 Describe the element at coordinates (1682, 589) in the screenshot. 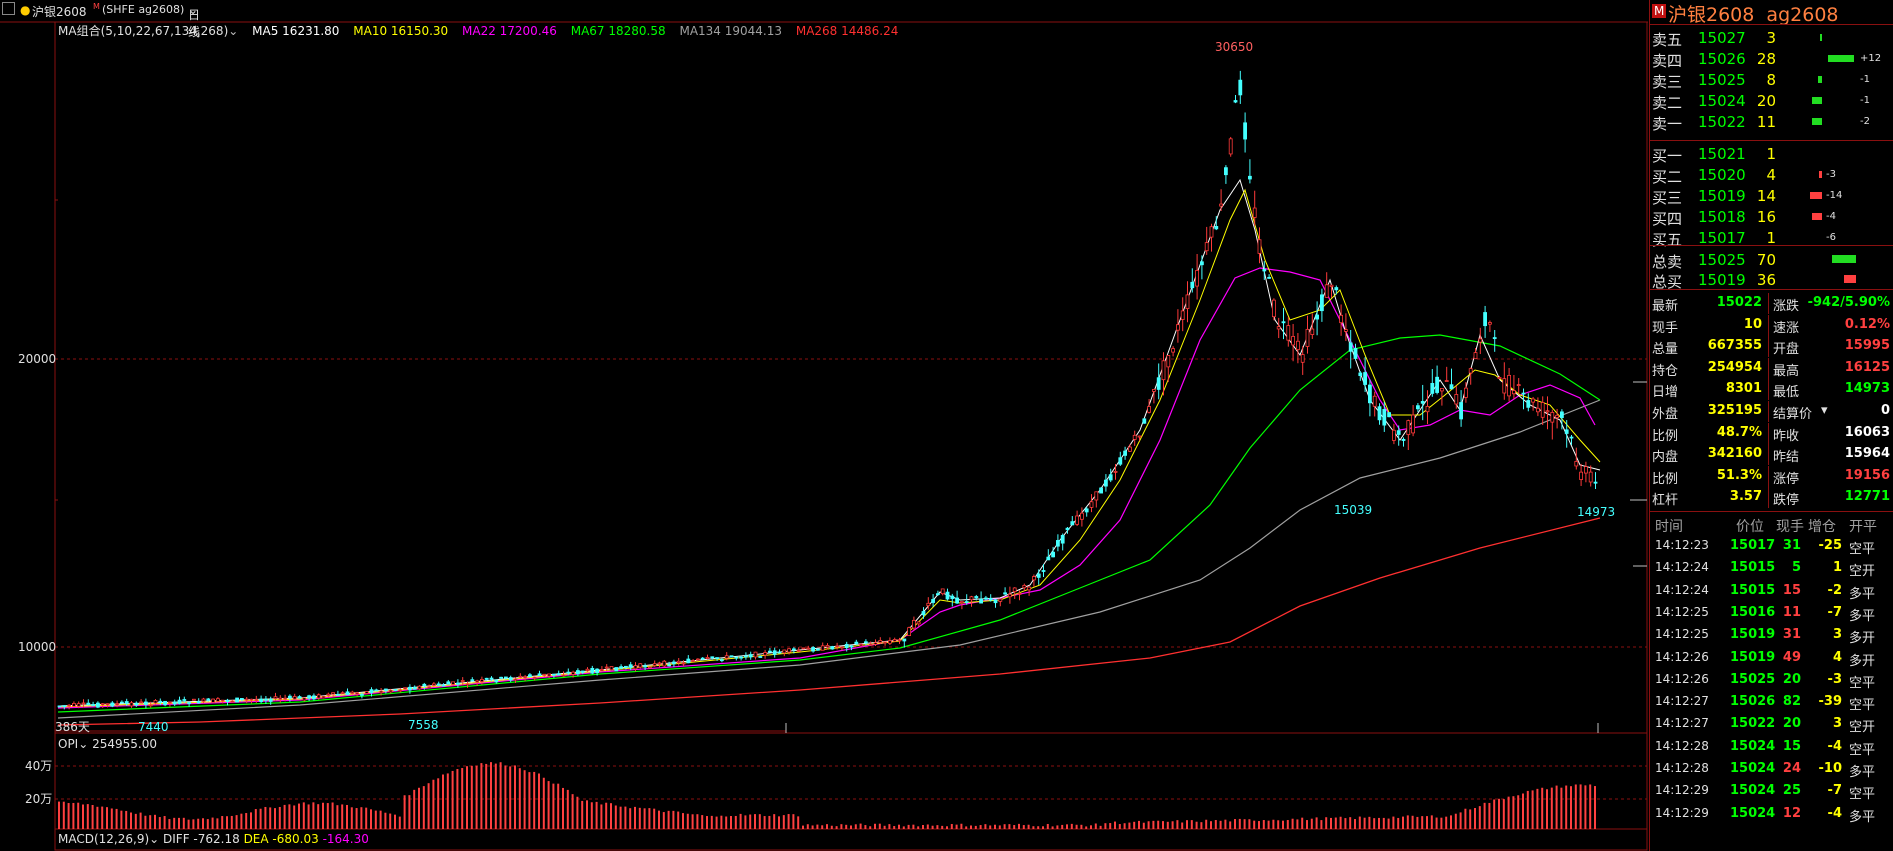

I see `tick-time: 14:12:24` at that location.